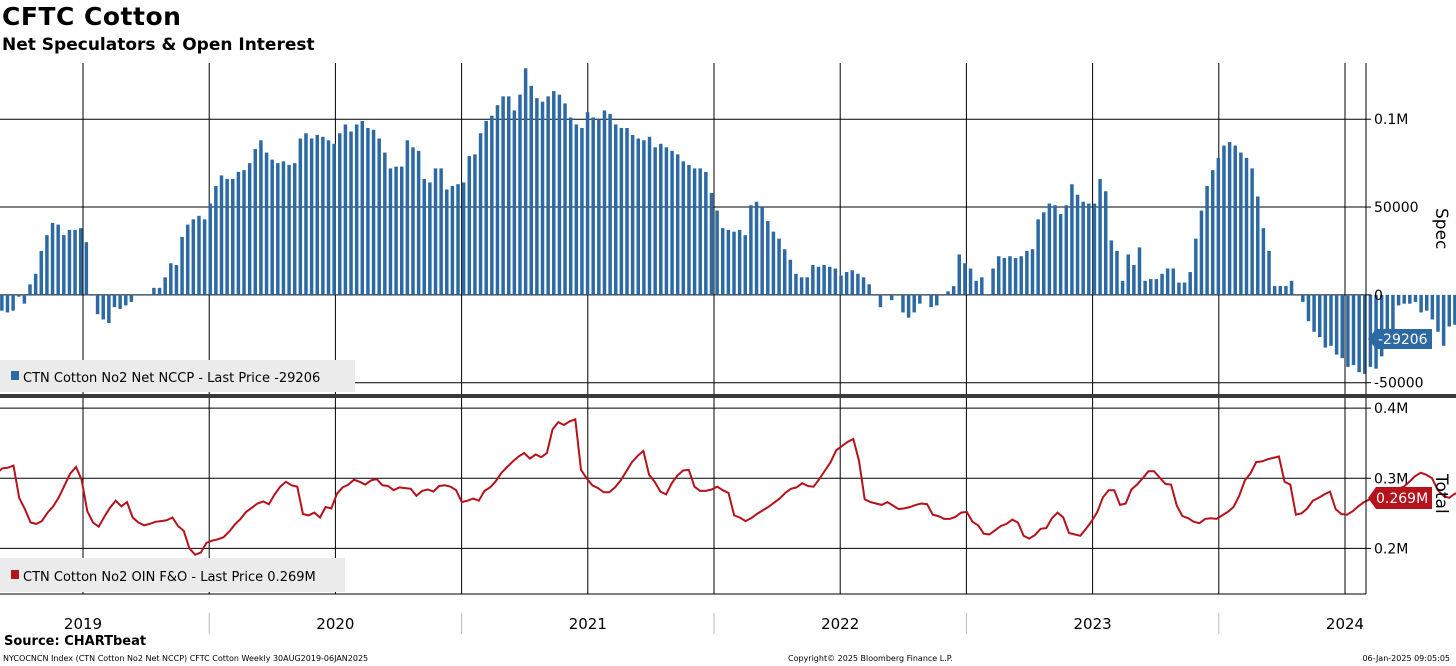 The image size is (1456, 666). What do you see at coordinates (335, 624) in the screenshot?
I see `x-year-label: 2020` at bounding box center [335, 624].